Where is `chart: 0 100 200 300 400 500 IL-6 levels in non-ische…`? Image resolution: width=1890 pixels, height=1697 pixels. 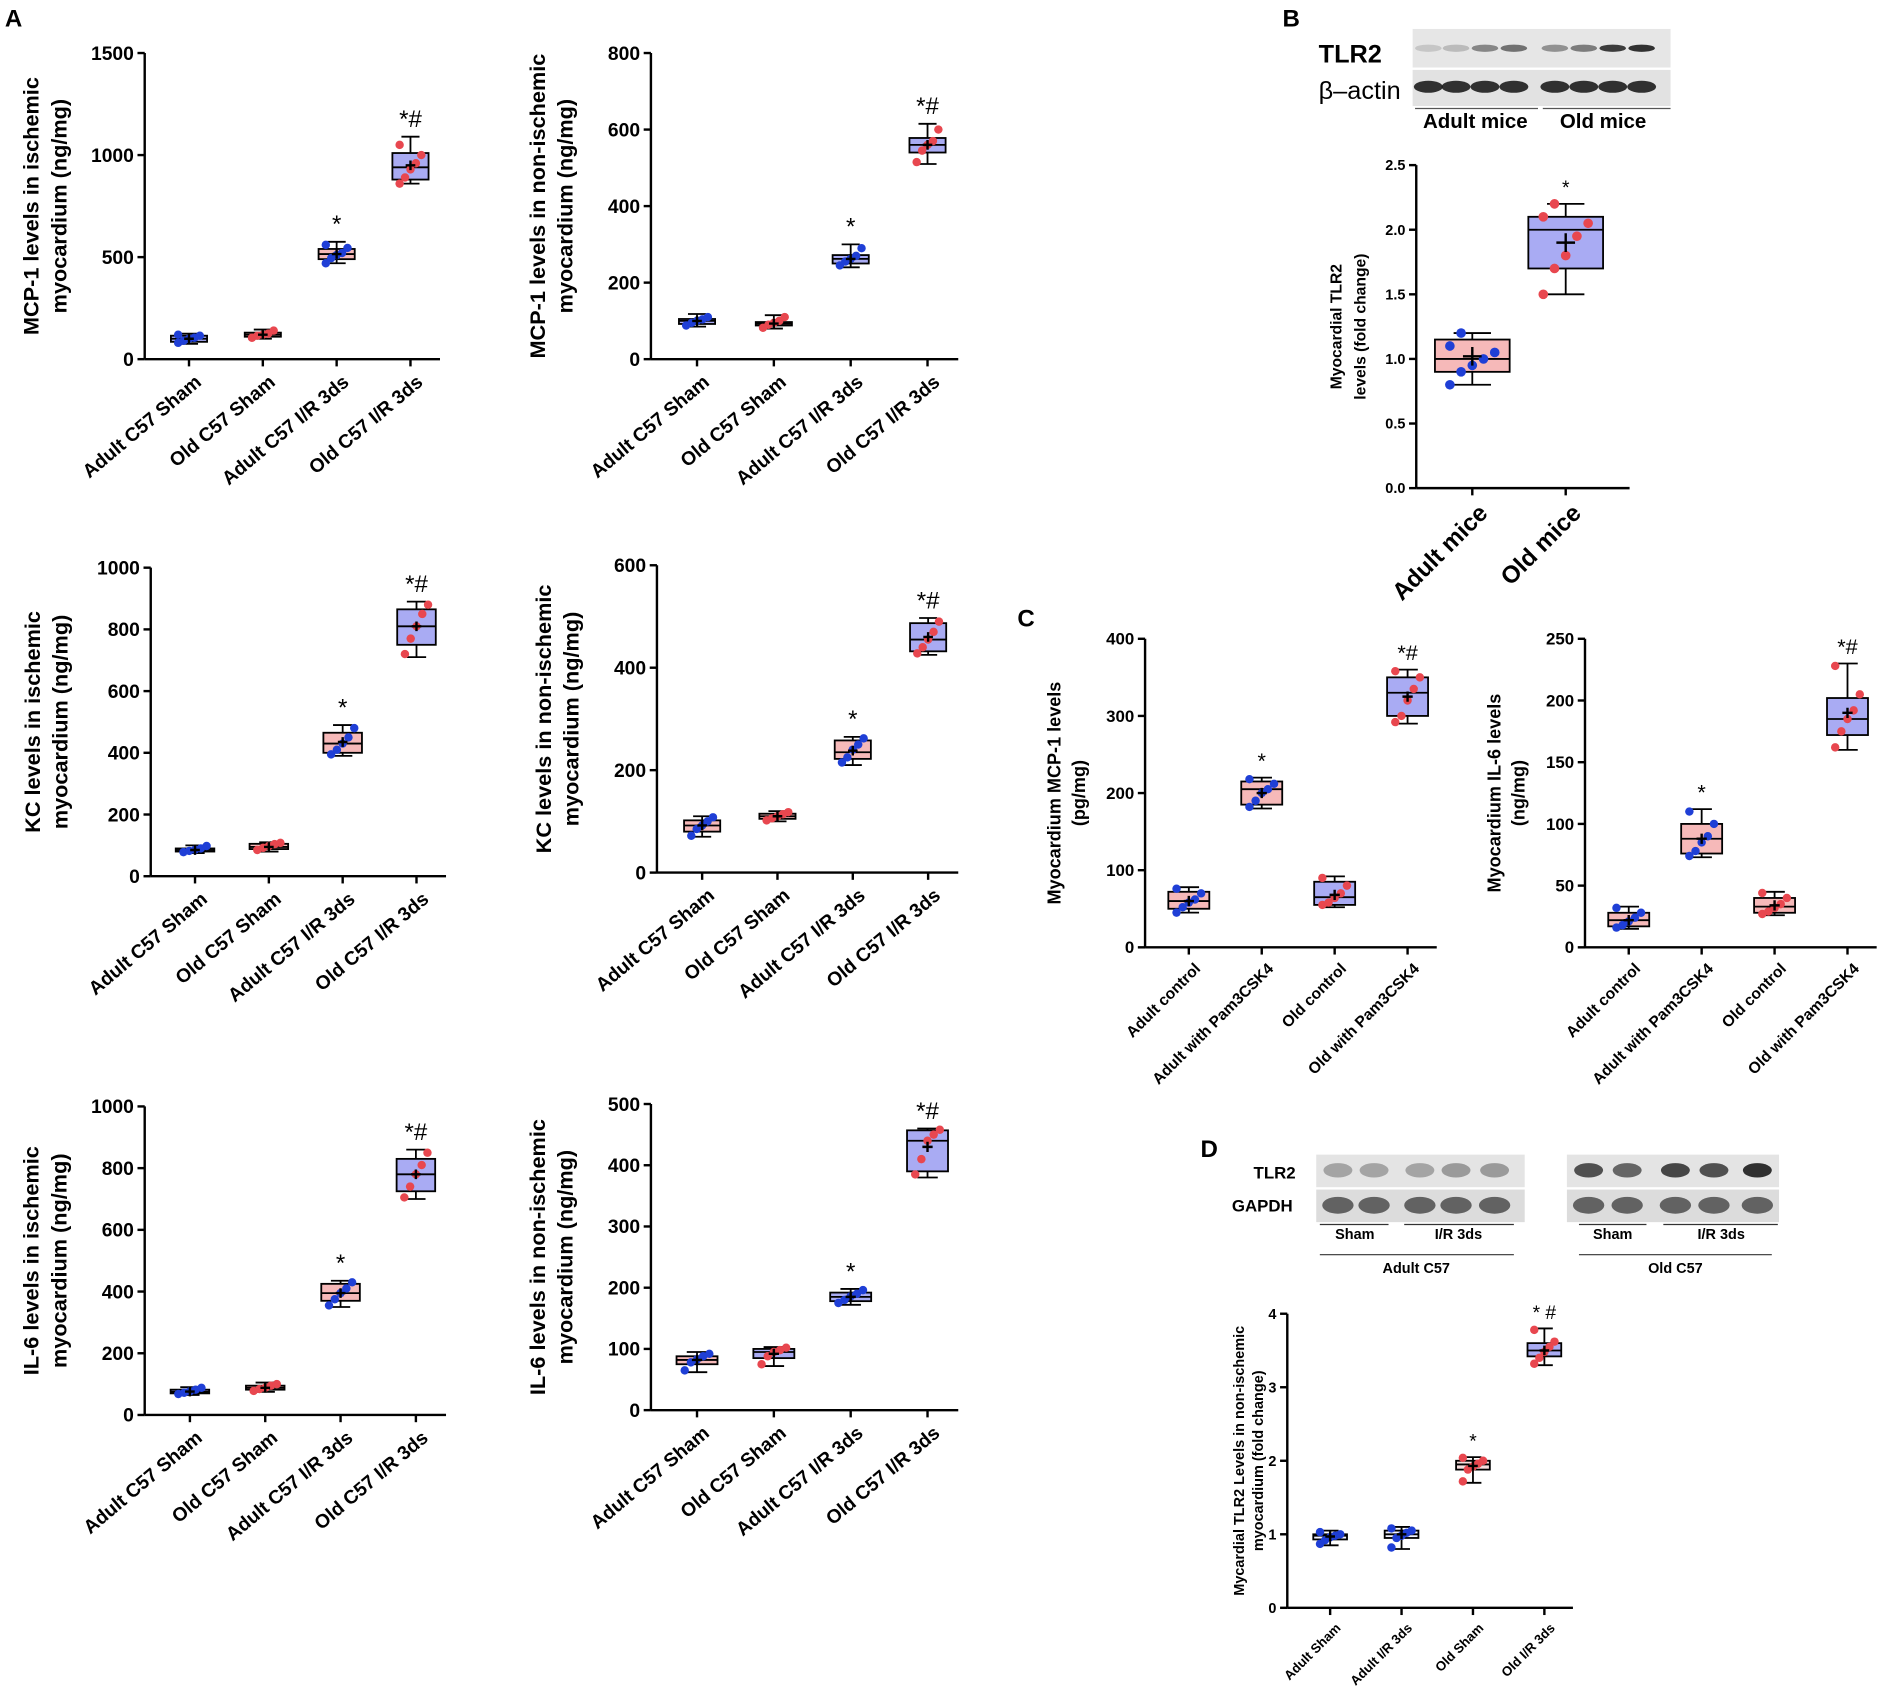 chart: 0 100 200 300 400 500 IL-6 levels in non-ische… is located at coordinates (742, 1318).